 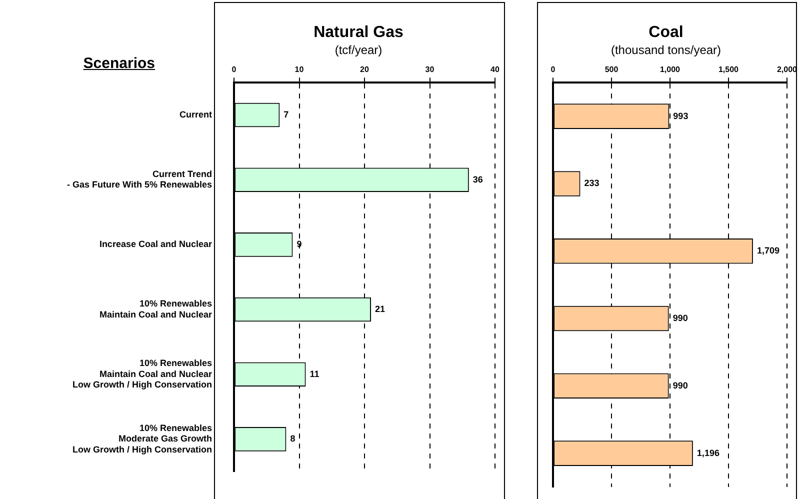 I want to click on y-tick-label: Increase Coal and Nuclear, so click(x=155, y=244).